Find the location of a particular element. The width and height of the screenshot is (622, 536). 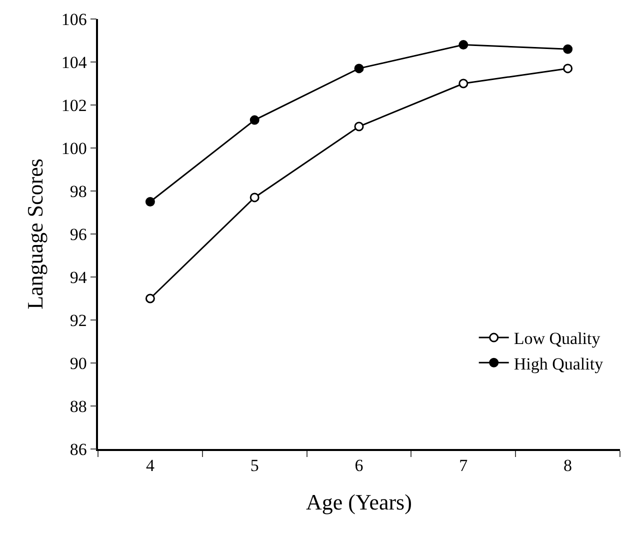

x-tick-label: 6 is located at coordinates (359, 466).